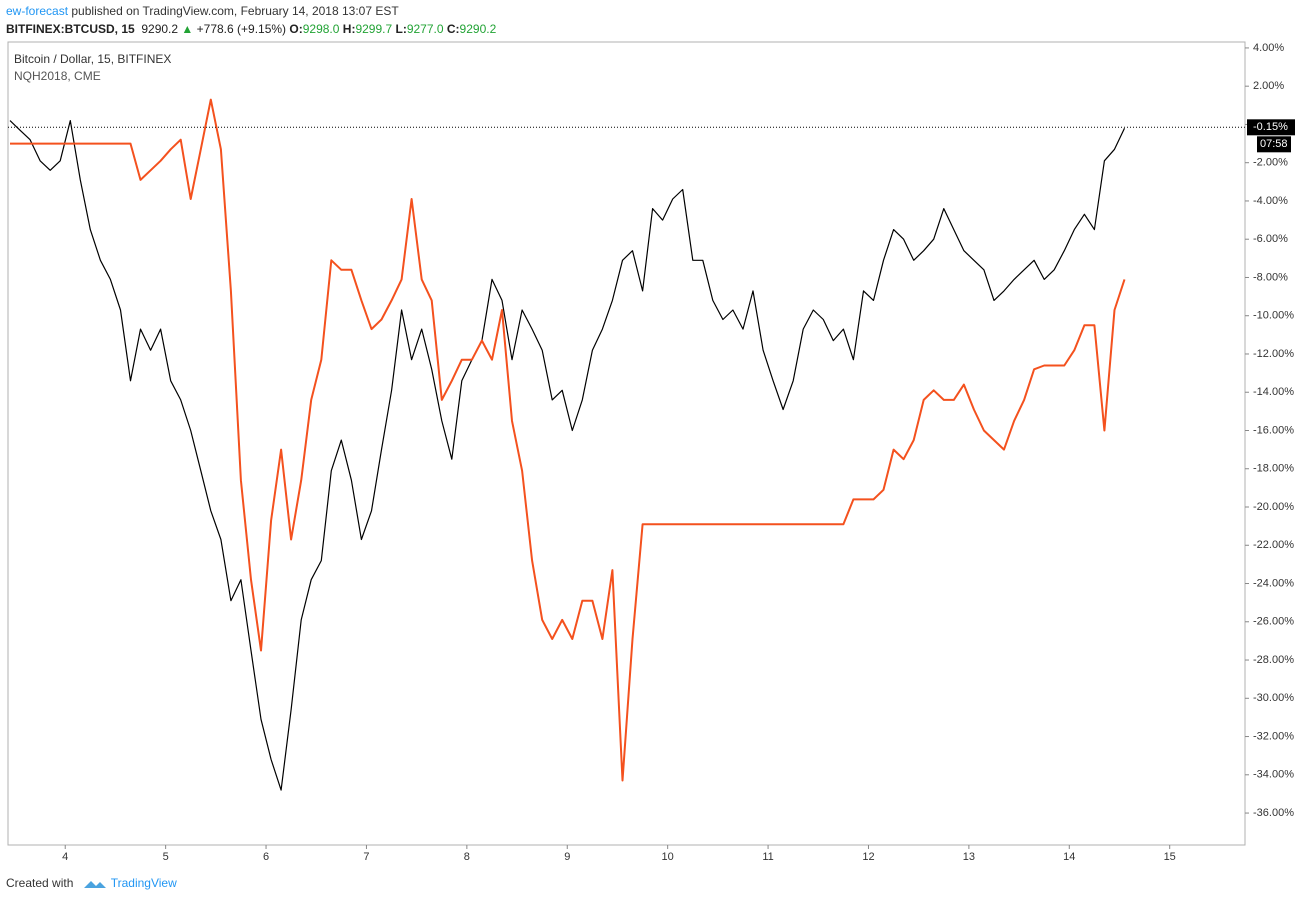 The width and height of the screenshot is (1305, 902). Describe the element at coordinates (1273, 392) in the screenshot. I see `y-tick-label: -14.00%` at that location.